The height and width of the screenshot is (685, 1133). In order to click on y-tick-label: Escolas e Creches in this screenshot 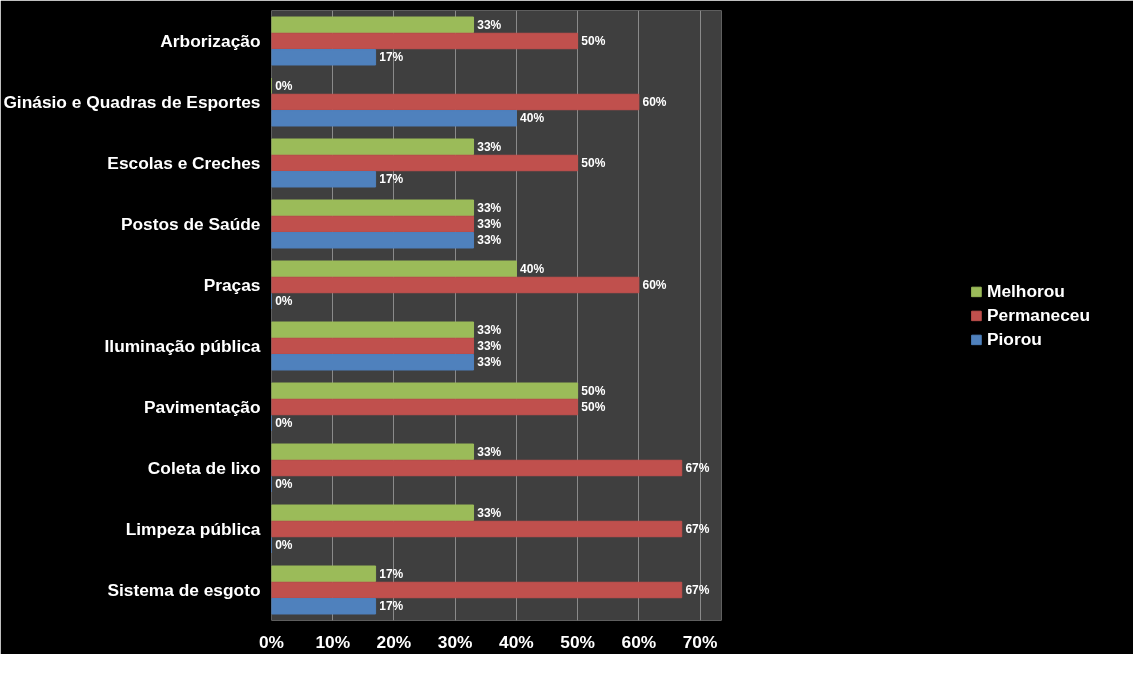, I will do `click(184, 163)`.